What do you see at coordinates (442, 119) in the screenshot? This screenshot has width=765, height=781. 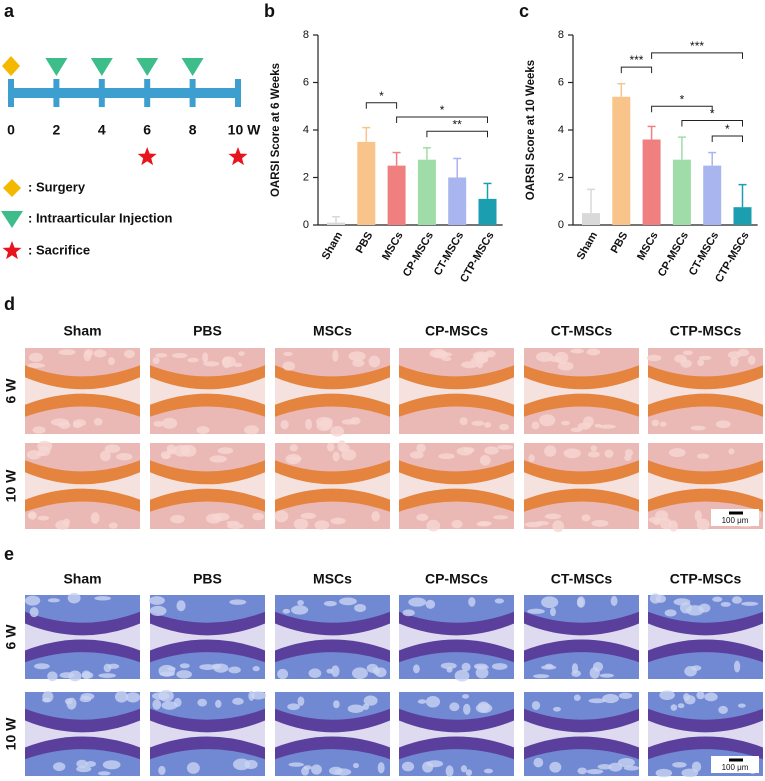 I see `significance-bracket` at bounding box center [442, 119].